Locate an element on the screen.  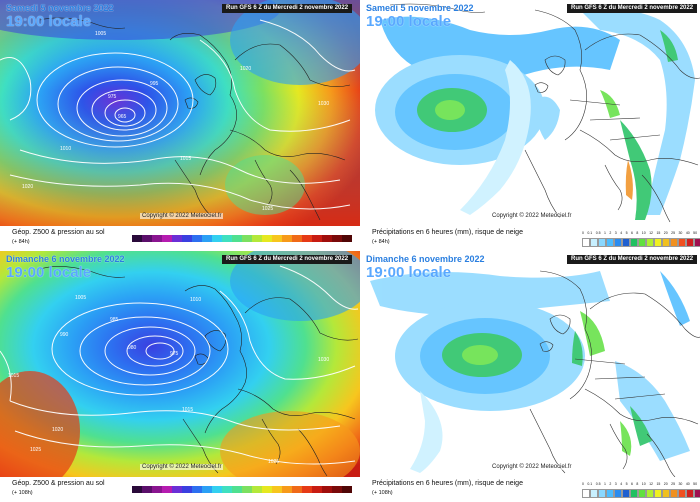
scale-label: 8 is located at coordinates (637, 484).